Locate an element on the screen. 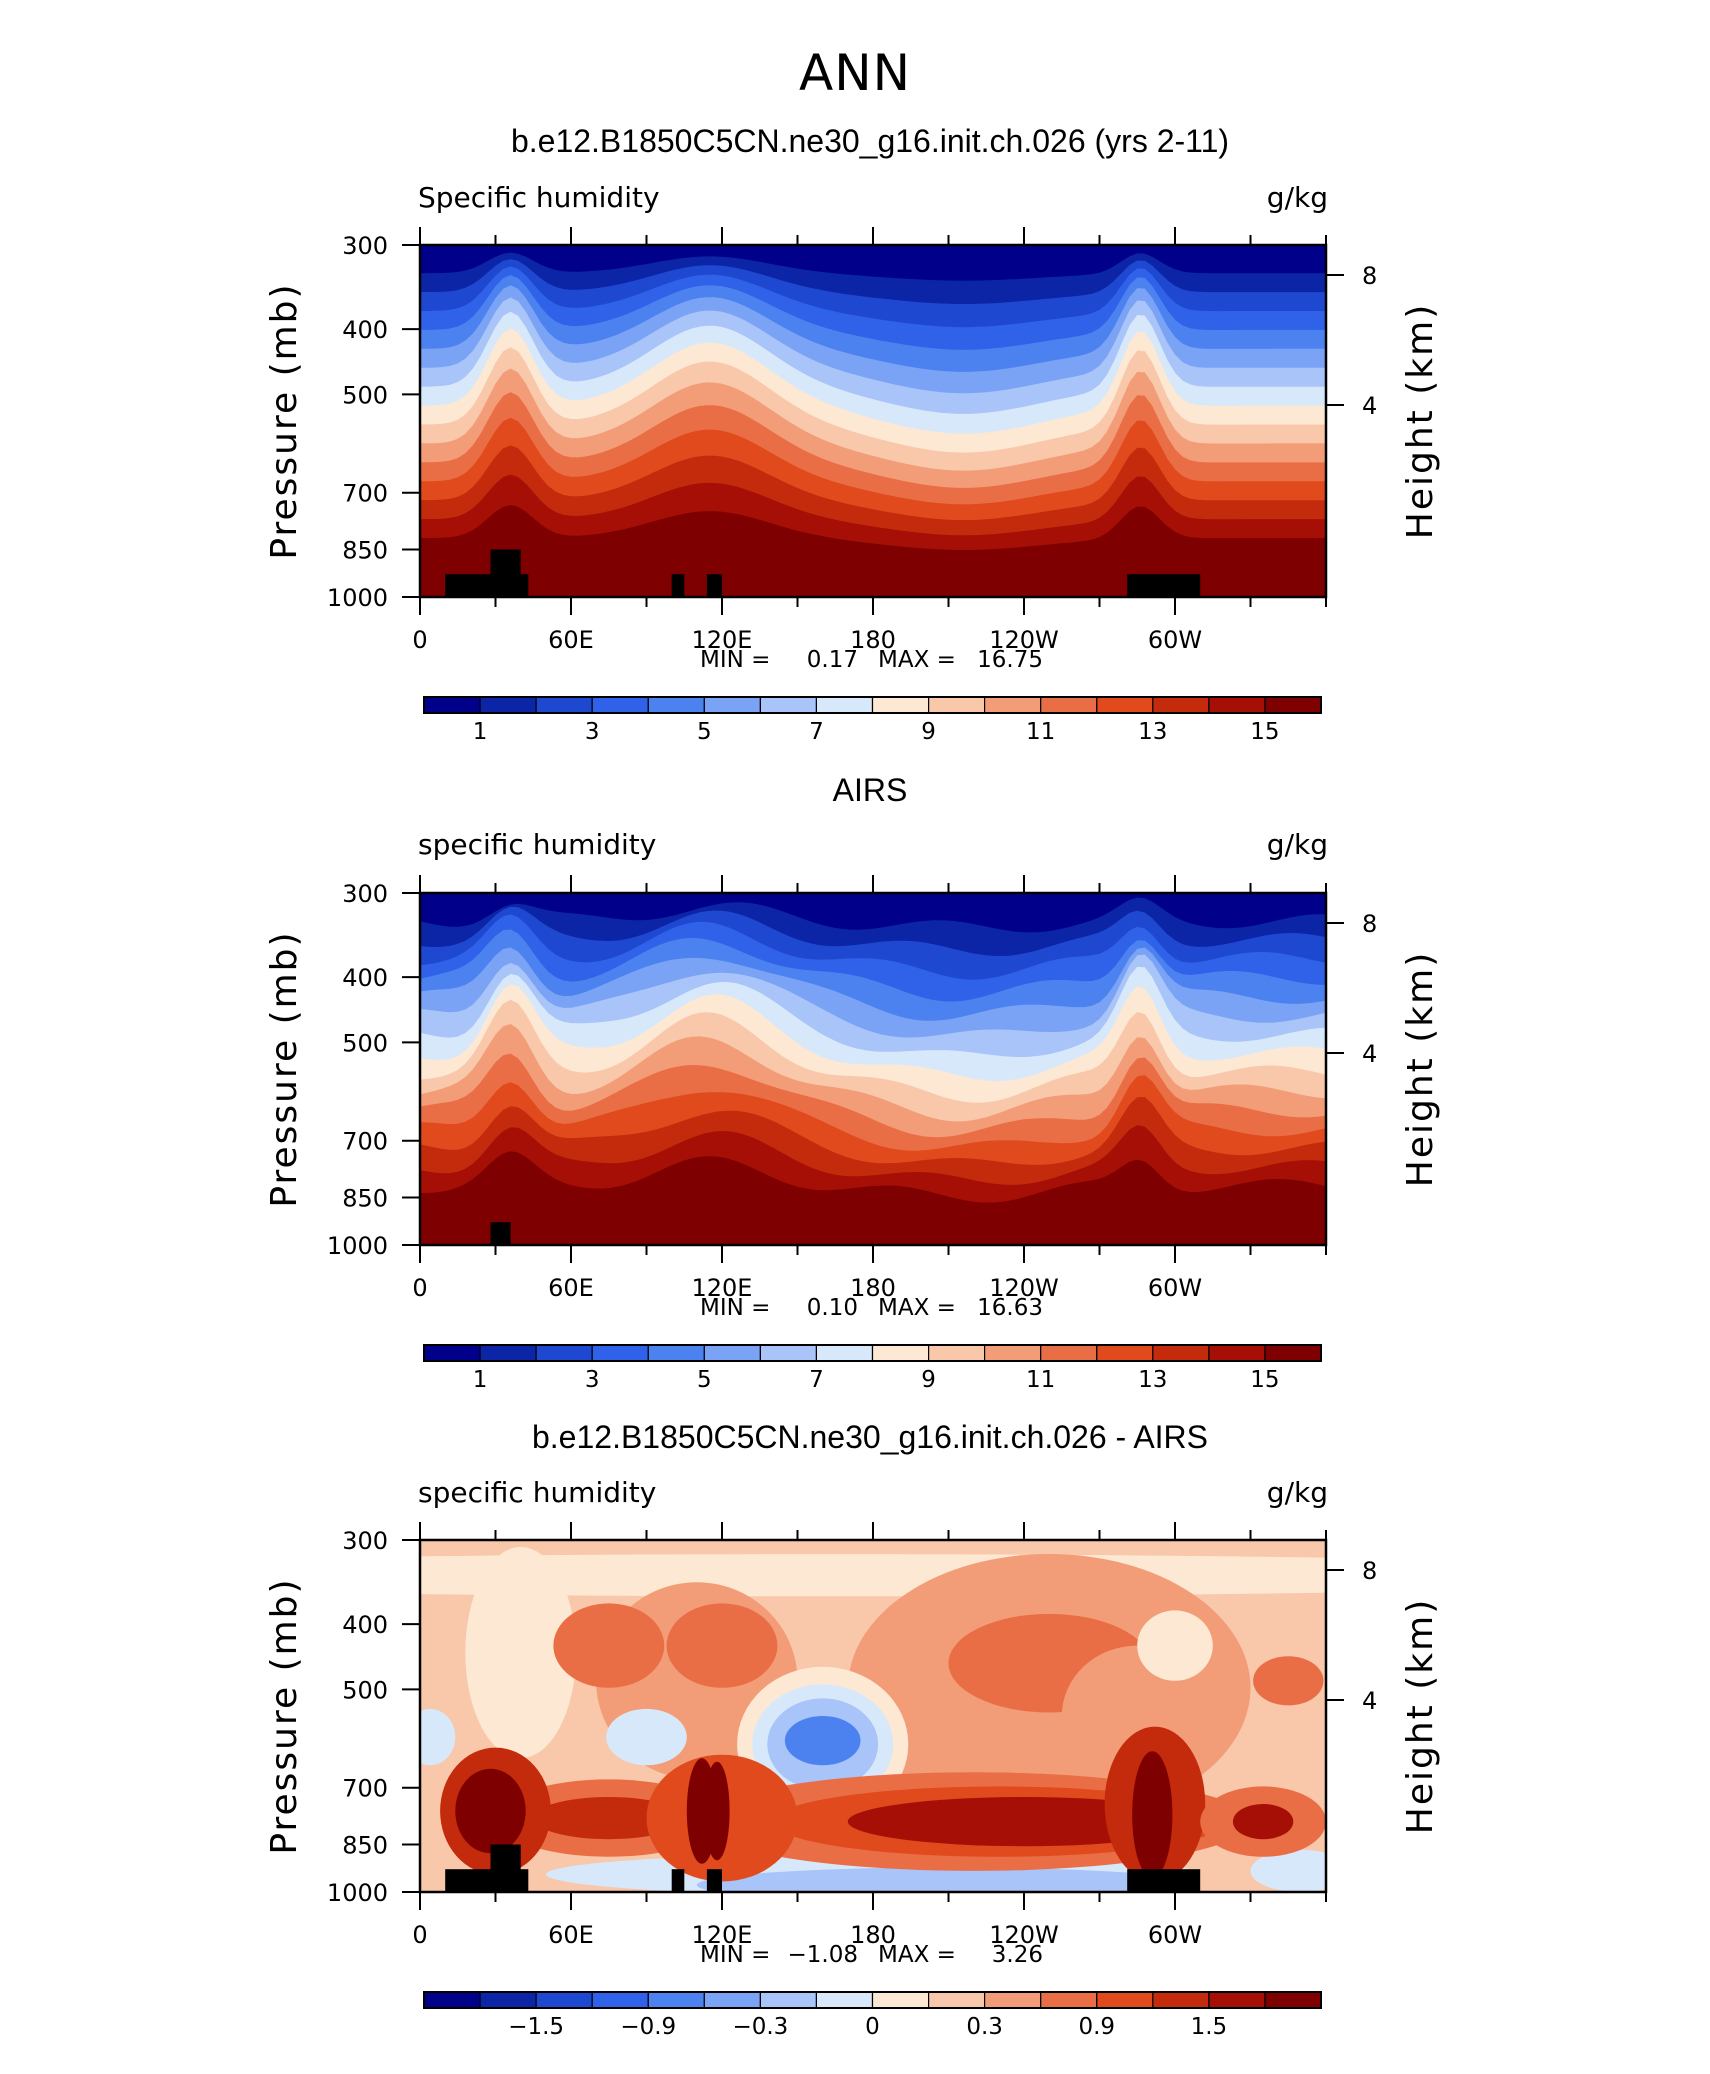 This screenshot has width=1710, height=2074. variable-label: Specific humidity is located at coordinates (539, 197).